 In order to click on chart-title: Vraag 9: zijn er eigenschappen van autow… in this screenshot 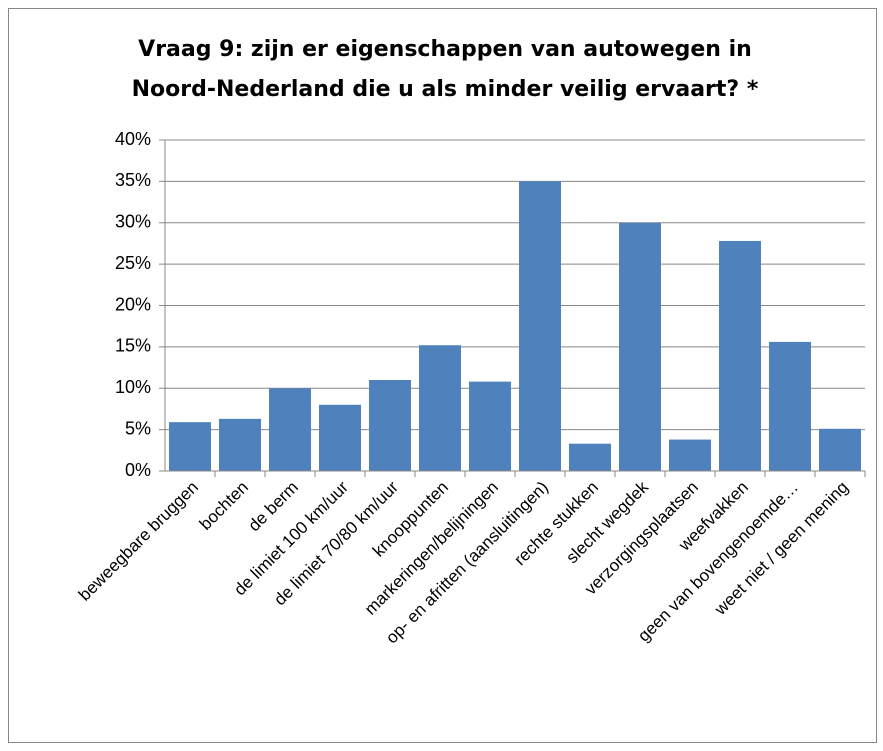, I will do `click(445, 49)`.